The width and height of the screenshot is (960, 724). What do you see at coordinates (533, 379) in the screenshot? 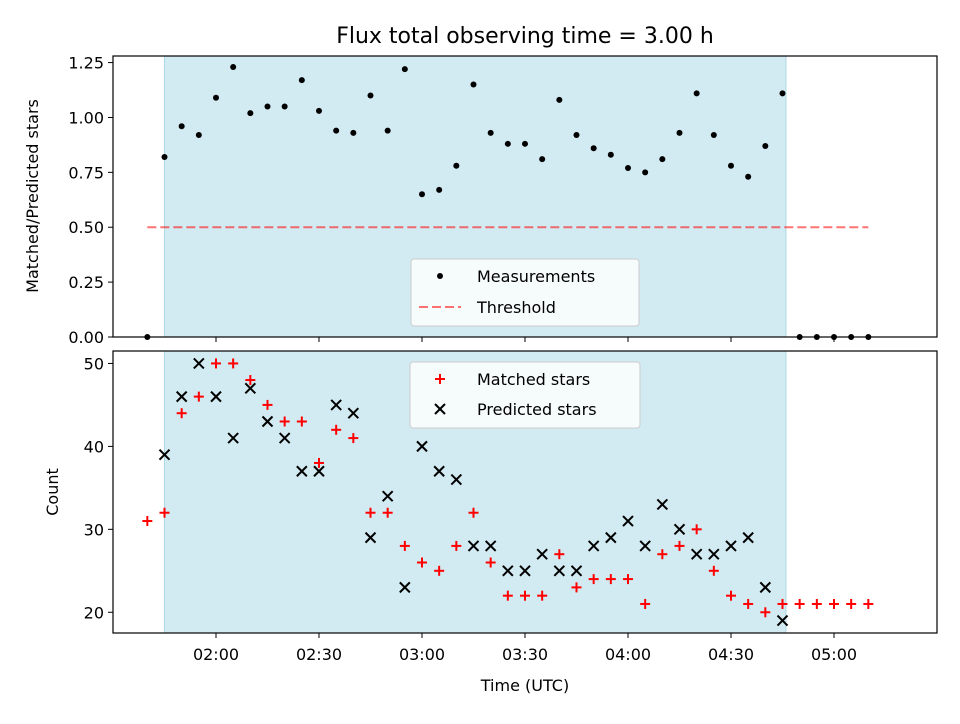
I see `legend-matched-label: Matched stars` at bounding box center [533, 379].